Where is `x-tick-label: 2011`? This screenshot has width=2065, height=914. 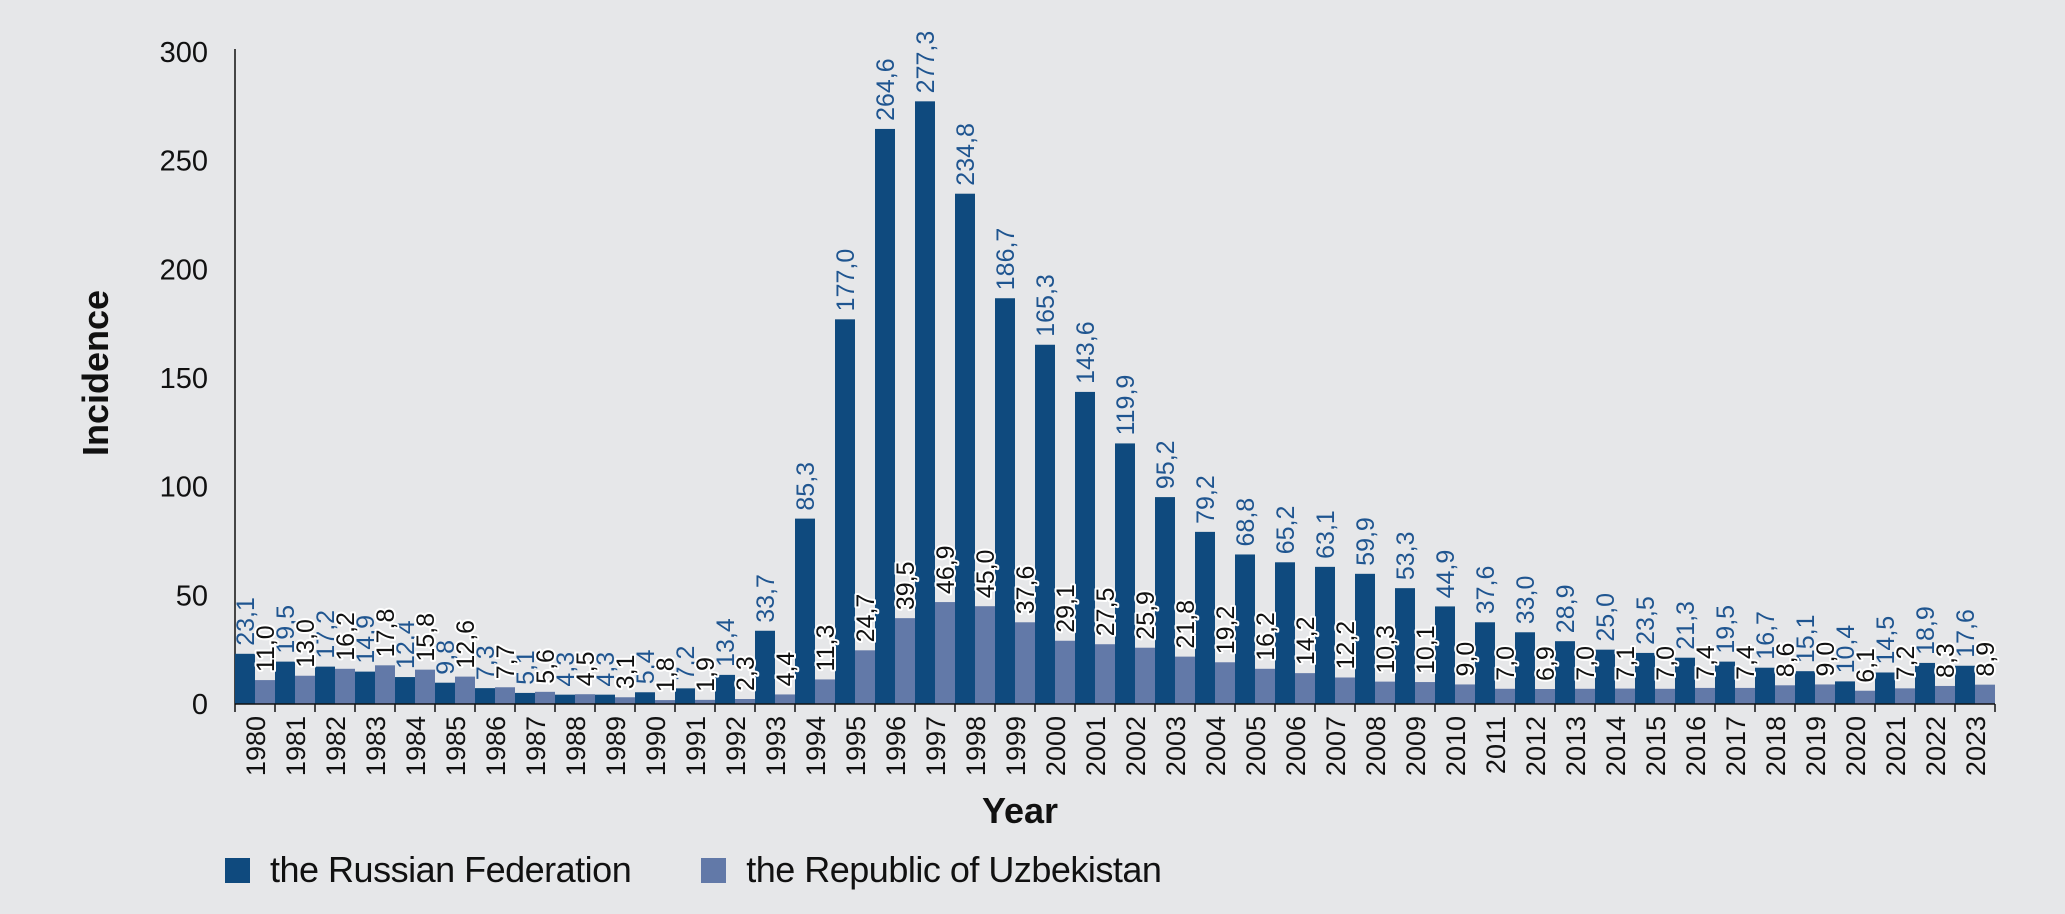 x-tick-label: 2011 is located at coordinates (1496, 745).